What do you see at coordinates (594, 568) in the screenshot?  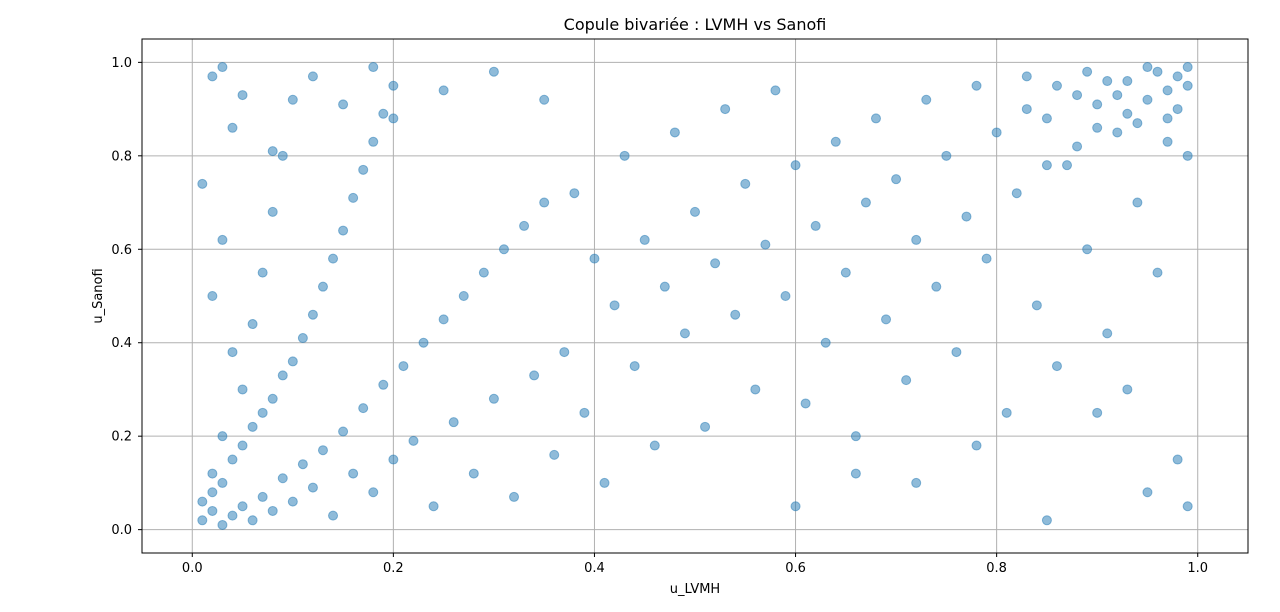 I see `x-tick-label: 0.4` at bounding box center [594, 568].